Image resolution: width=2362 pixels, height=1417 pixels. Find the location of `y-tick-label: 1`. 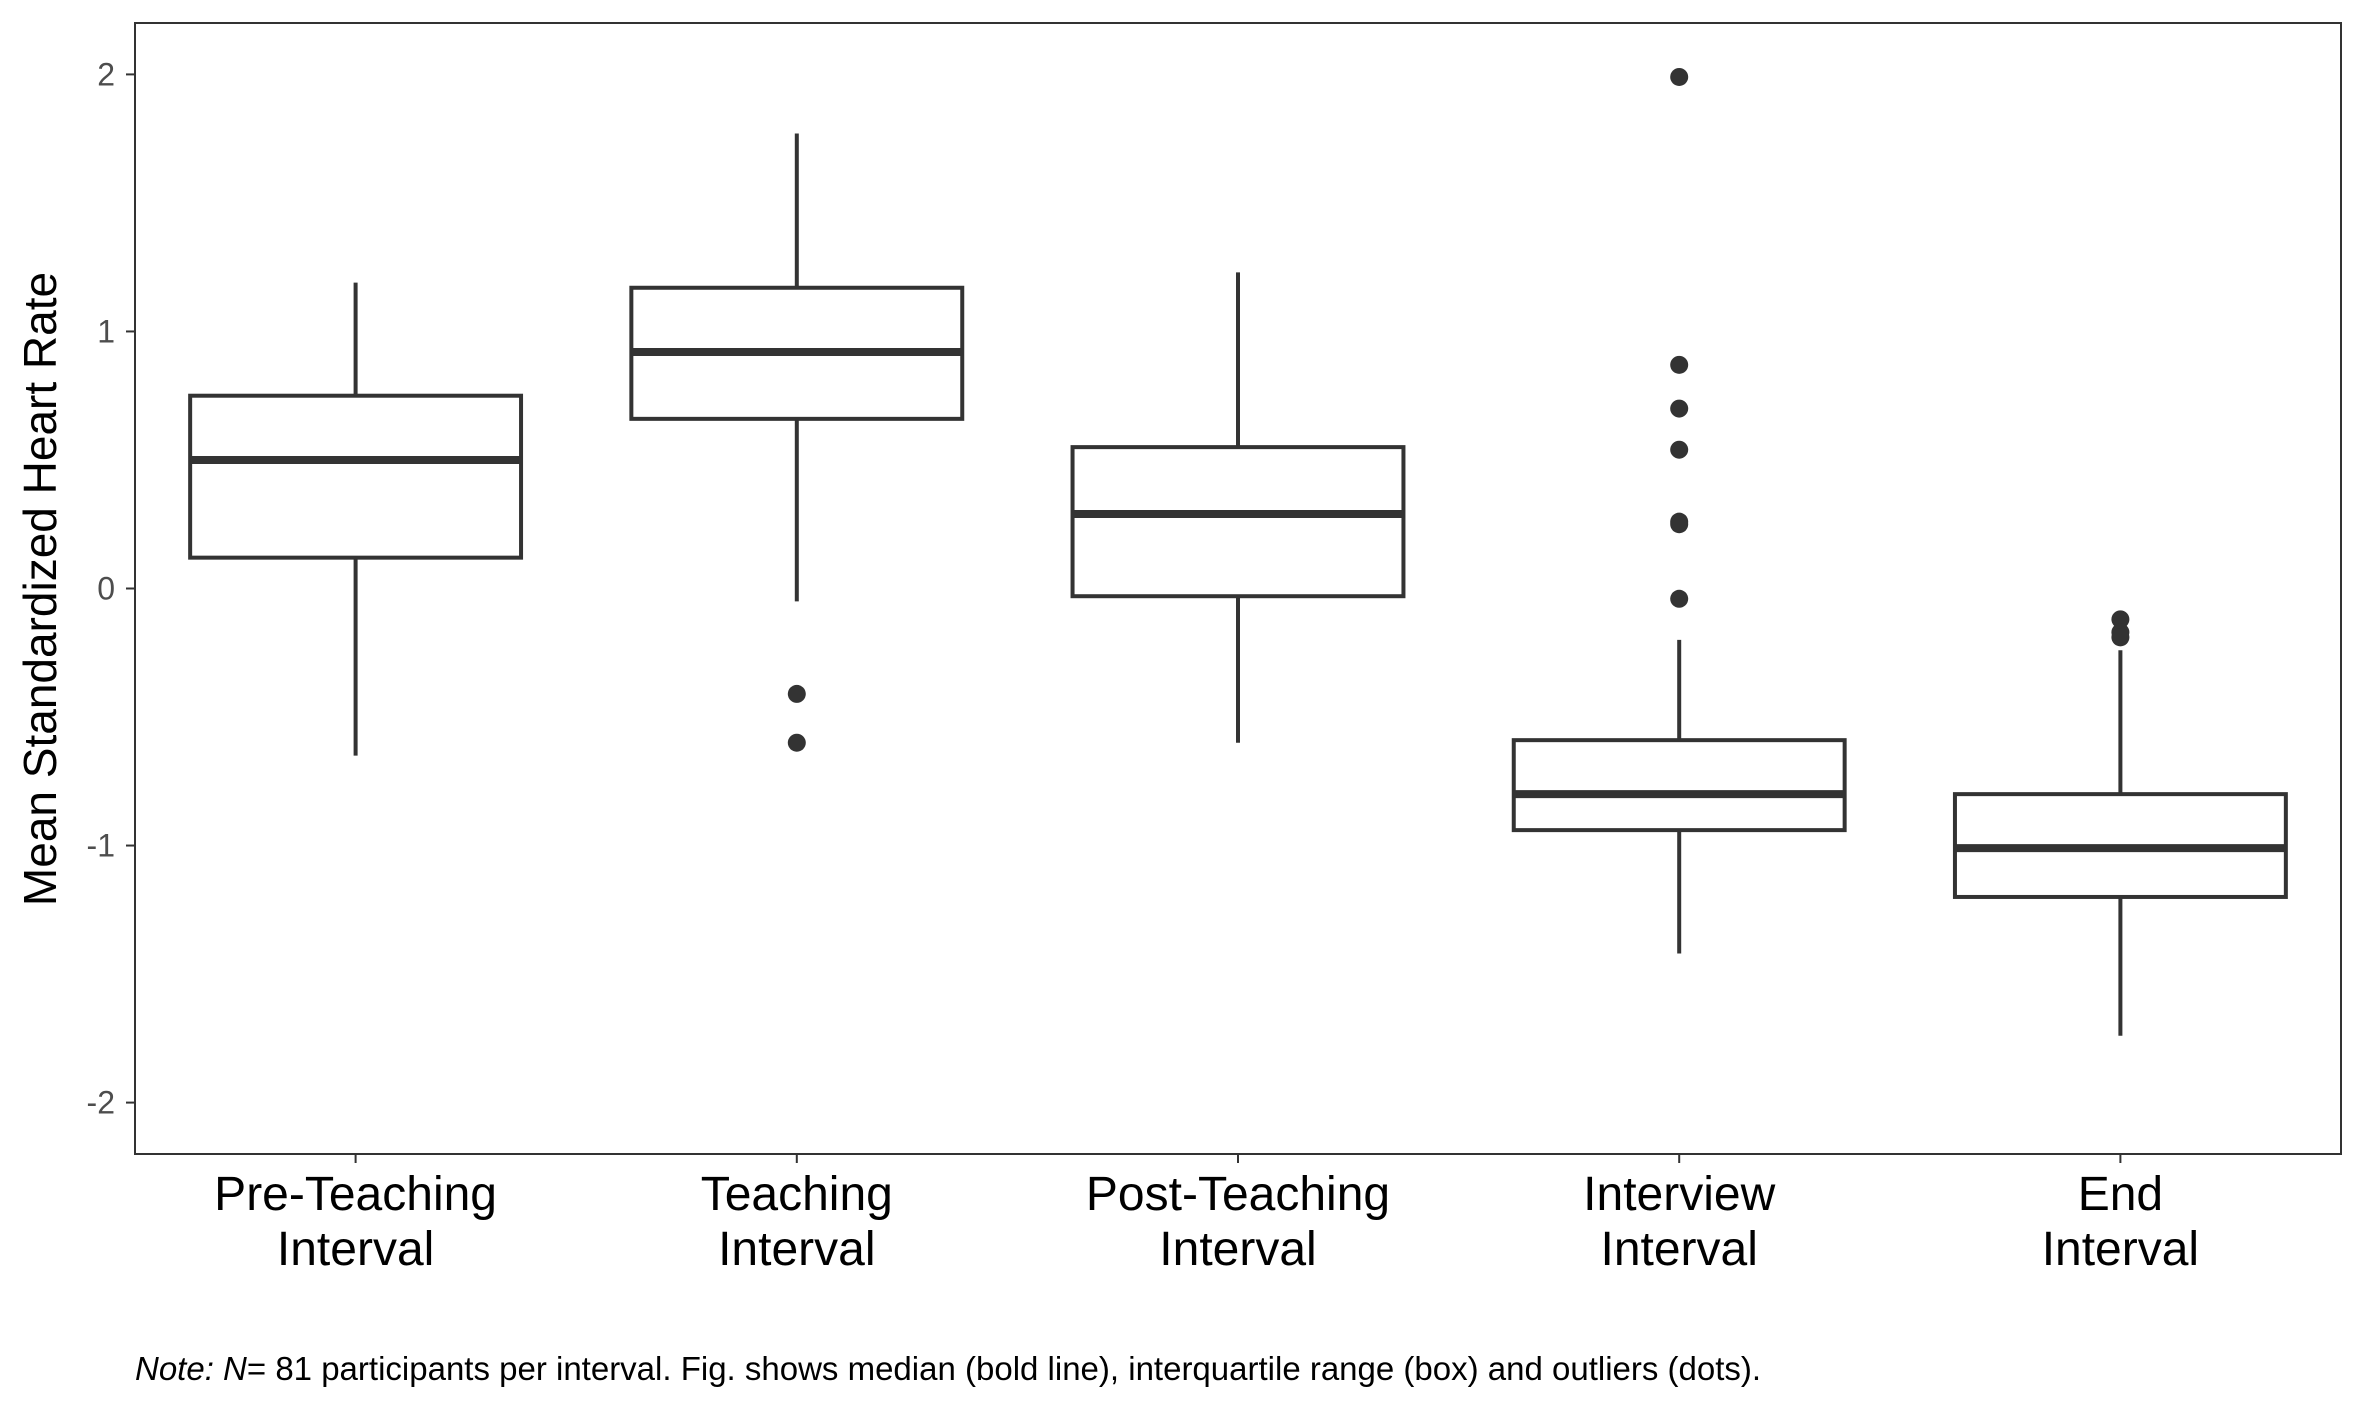

y-tick-label: 1 is located at coordinates (106, 331).